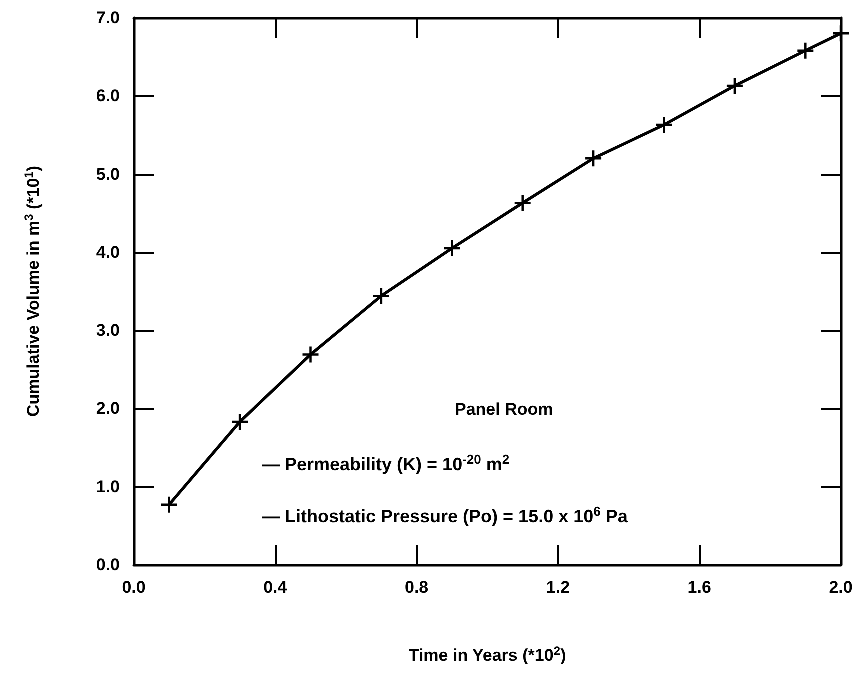  Describe the element at coordinates (32, 292) in the screenshot. I see `y-axis-title: Cumulative Volume in m3 (*101)` at that location.